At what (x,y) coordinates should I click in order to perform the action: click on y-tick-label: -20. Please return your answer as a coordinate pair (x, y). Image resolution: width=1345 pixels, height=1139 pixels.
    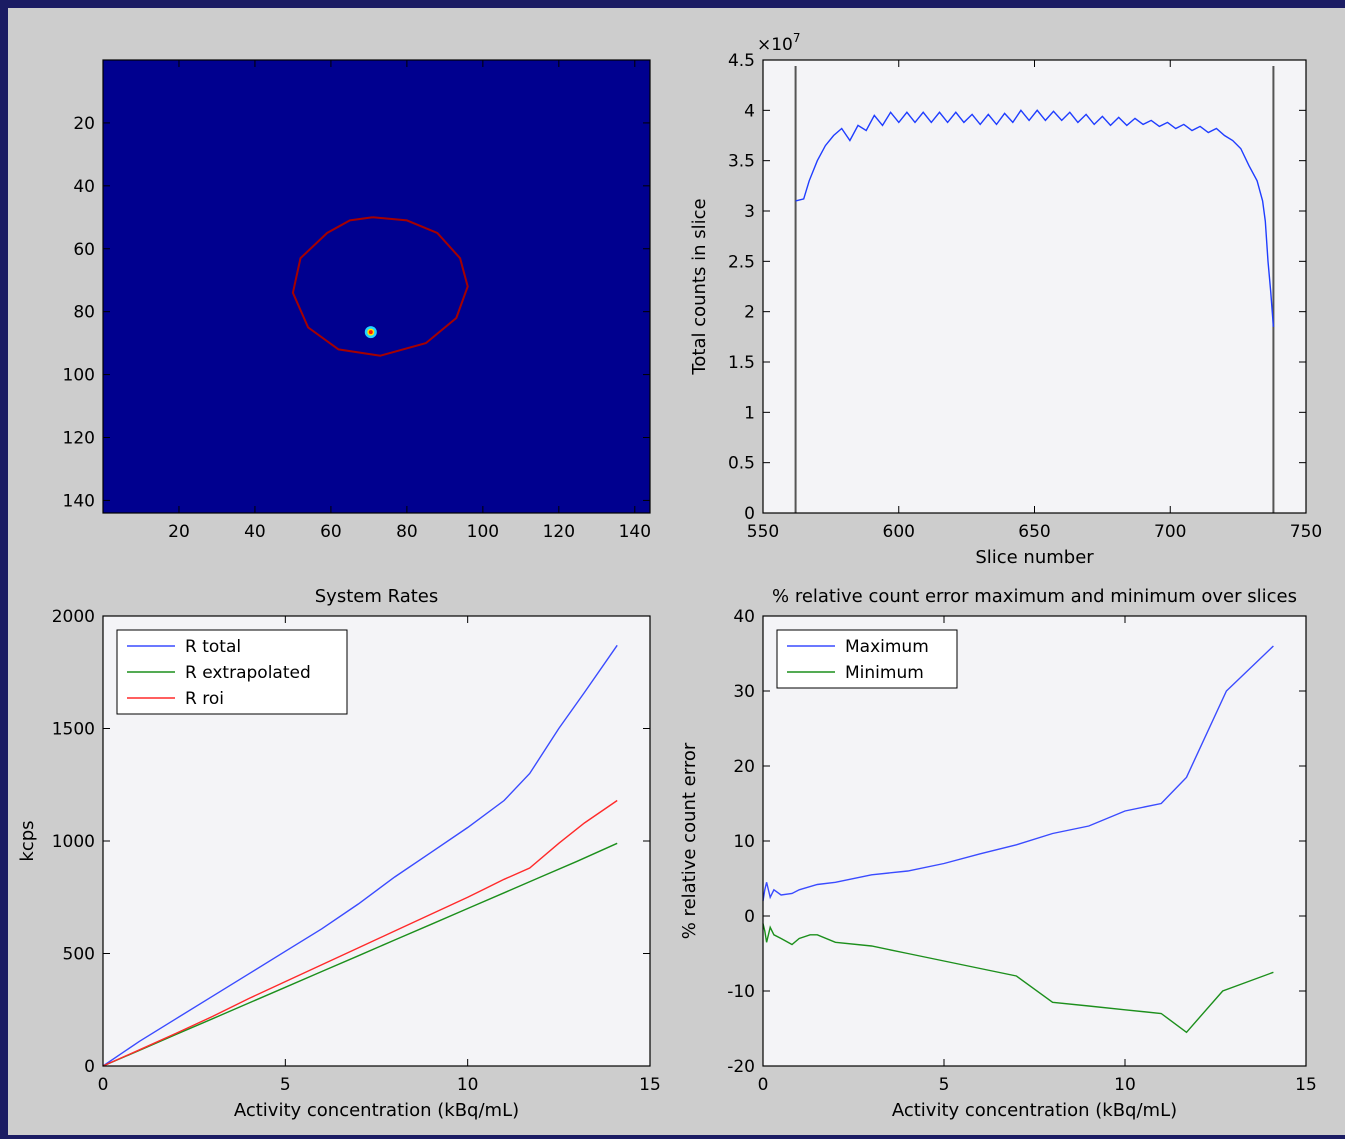
    Looking at the image, I should click on (741, 1067).